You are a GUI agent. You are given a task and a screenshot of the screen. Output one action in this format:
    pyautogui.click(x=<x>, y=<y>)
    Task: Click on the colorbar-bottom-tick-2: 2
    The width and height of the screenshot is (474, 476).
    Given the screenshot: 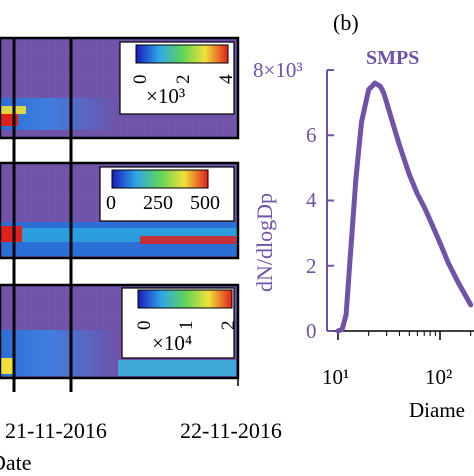 What is the action you would take?
    pyautogui.click(x=228, y=325)
    